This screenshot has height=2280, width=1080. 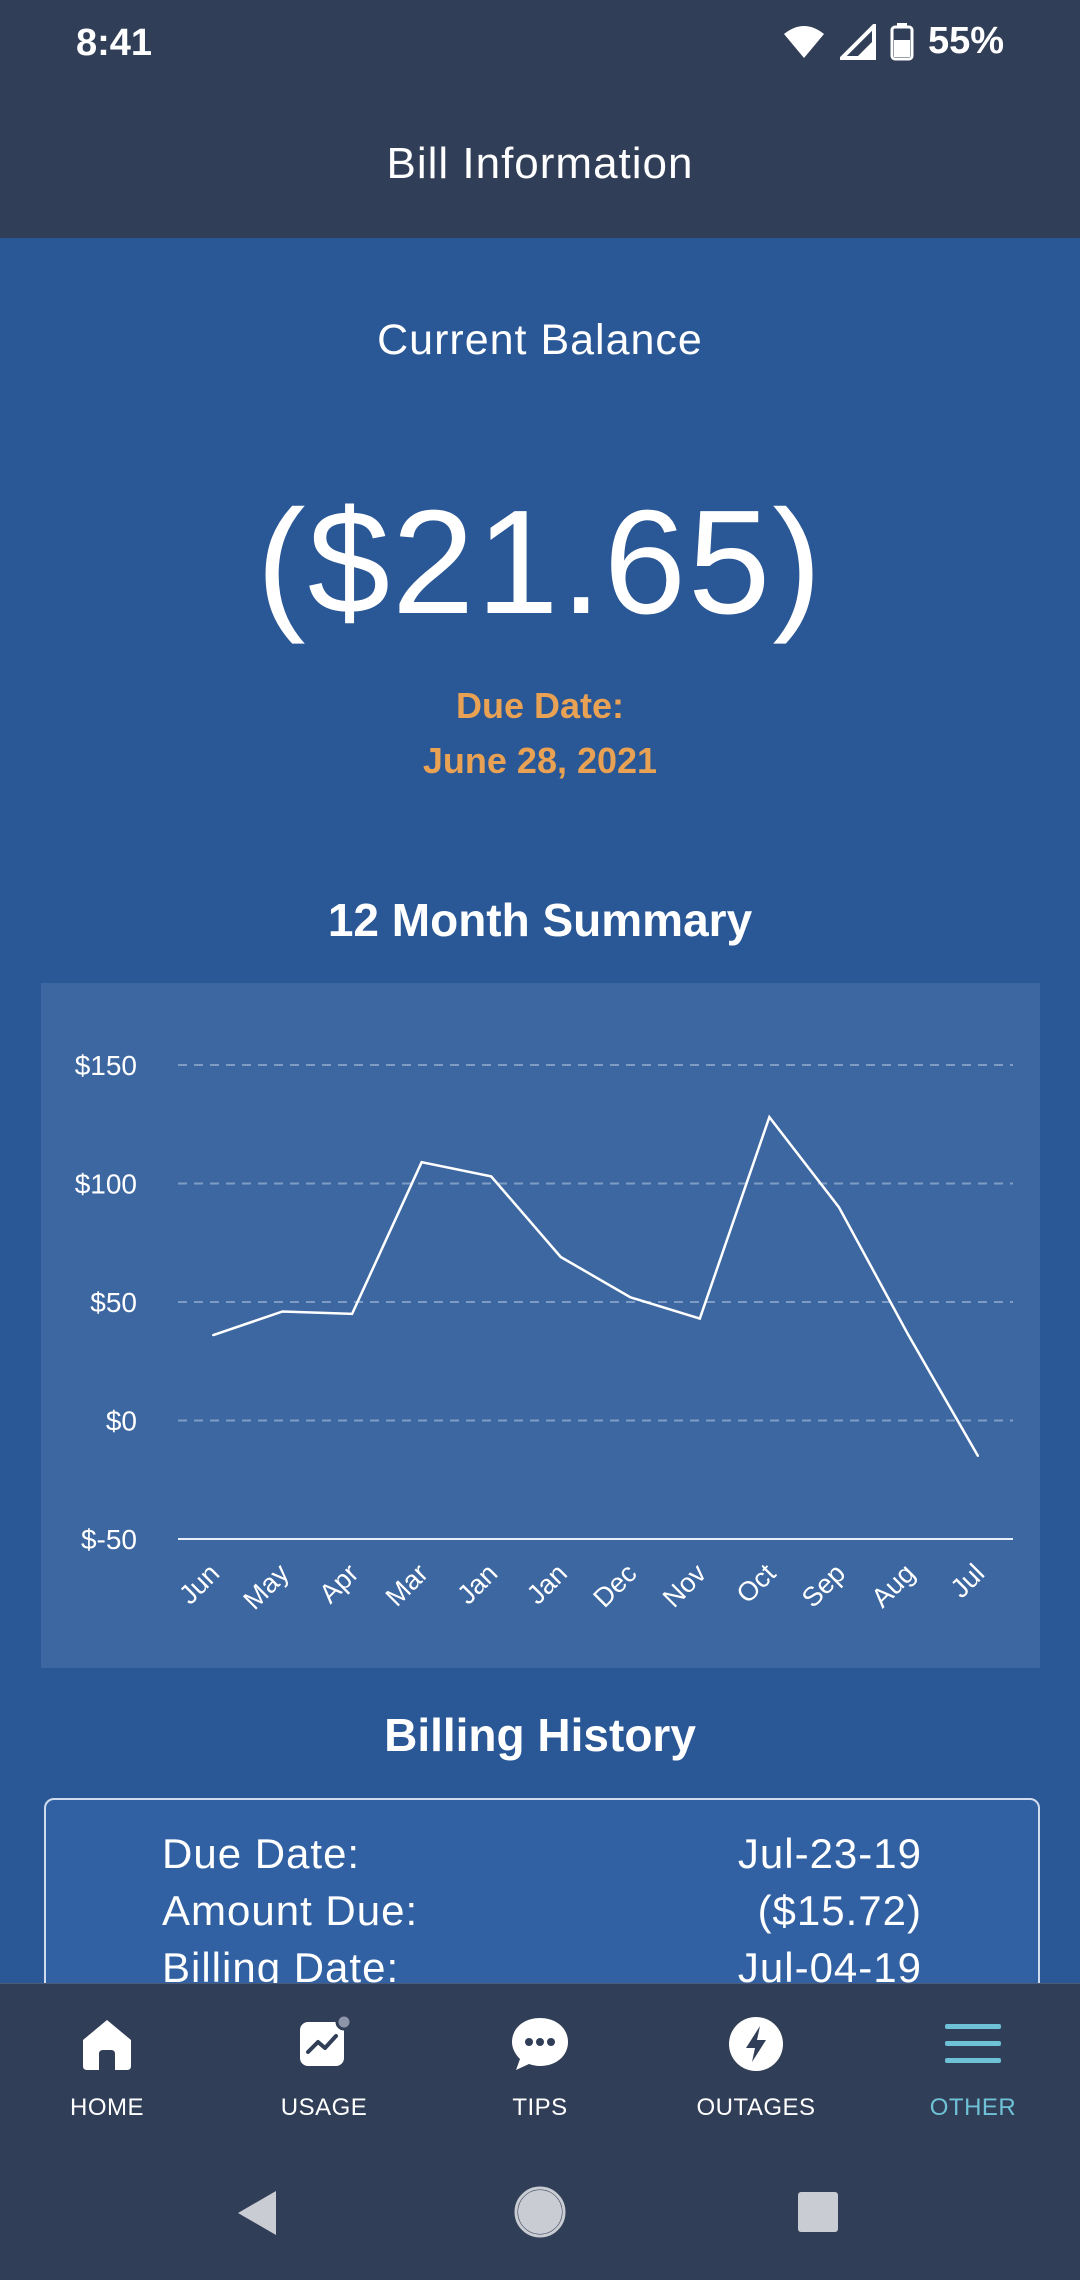 I want to click on home-circle-icon, so click(x=540, y=2212).